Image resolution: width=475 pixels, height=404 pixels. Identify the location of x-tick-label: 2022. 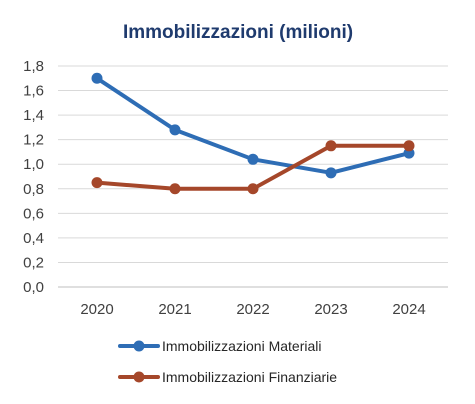
(252, 309).